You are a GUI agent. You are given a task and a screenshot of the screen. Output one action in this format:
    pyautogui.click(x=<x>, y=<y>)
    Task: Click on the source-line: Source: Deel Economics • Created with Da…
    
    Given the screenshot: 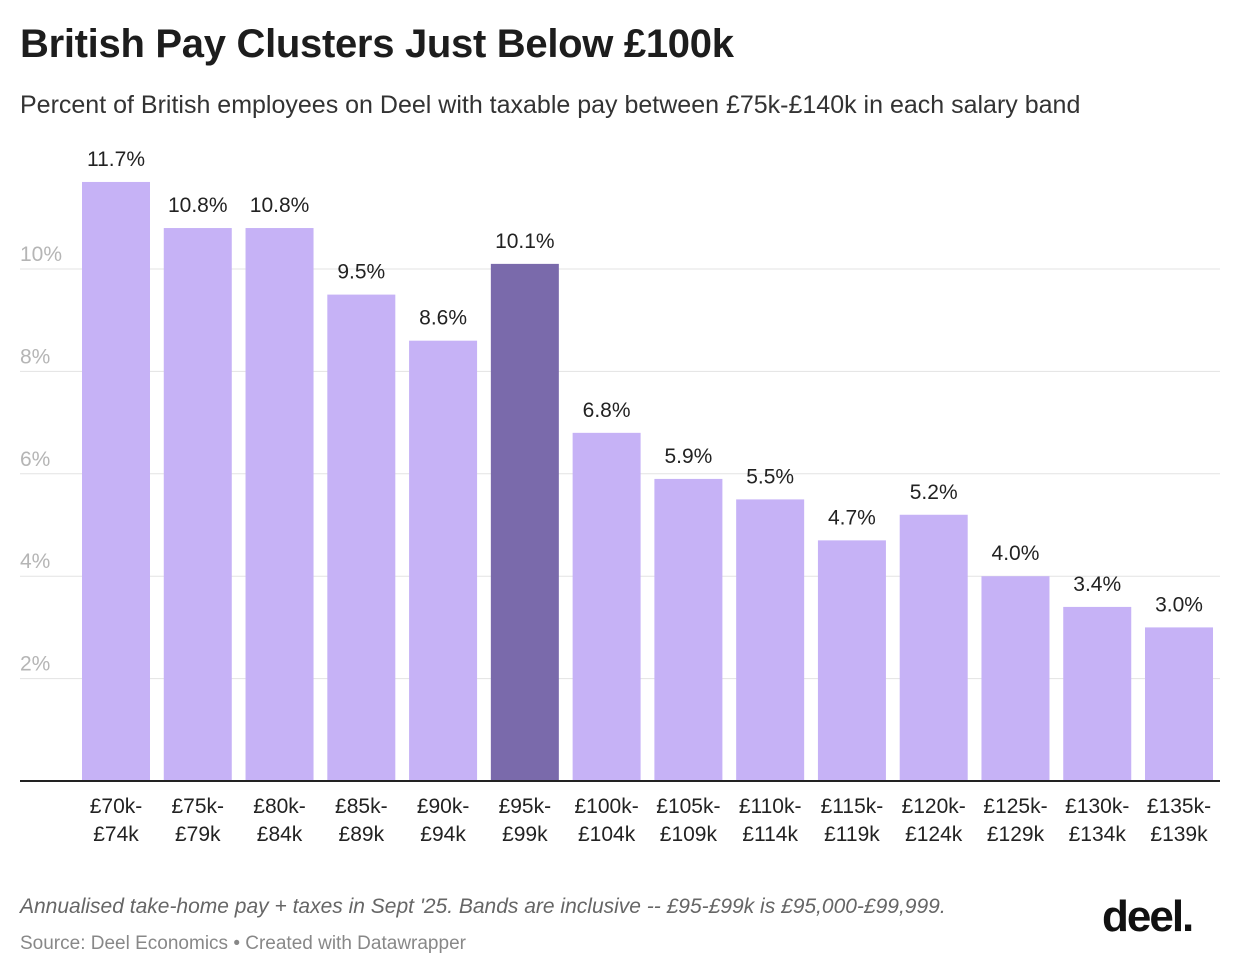 What is the action you would take?
    pyautogui.click(x=243, y=943)
    